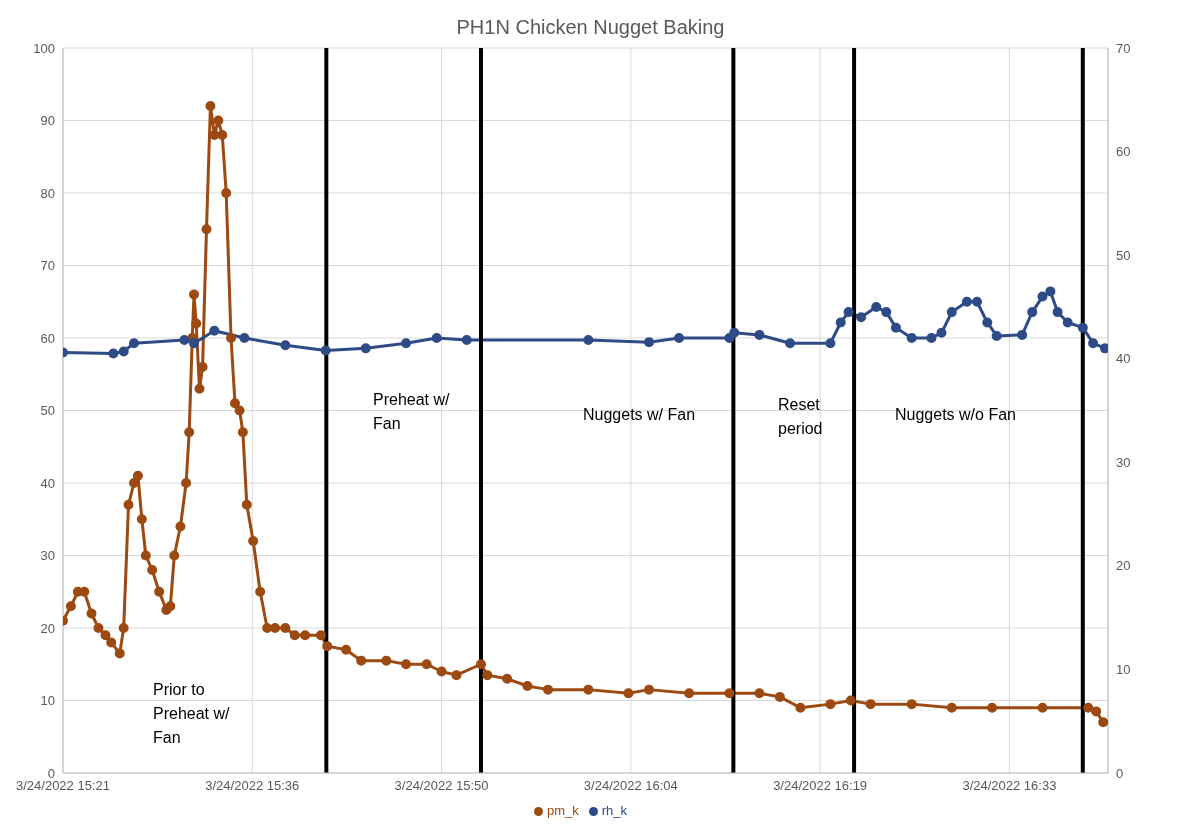 The height and width of the screenshot is (836, 1181). I want to click on y-tick-label: 30, so click(47, 556).